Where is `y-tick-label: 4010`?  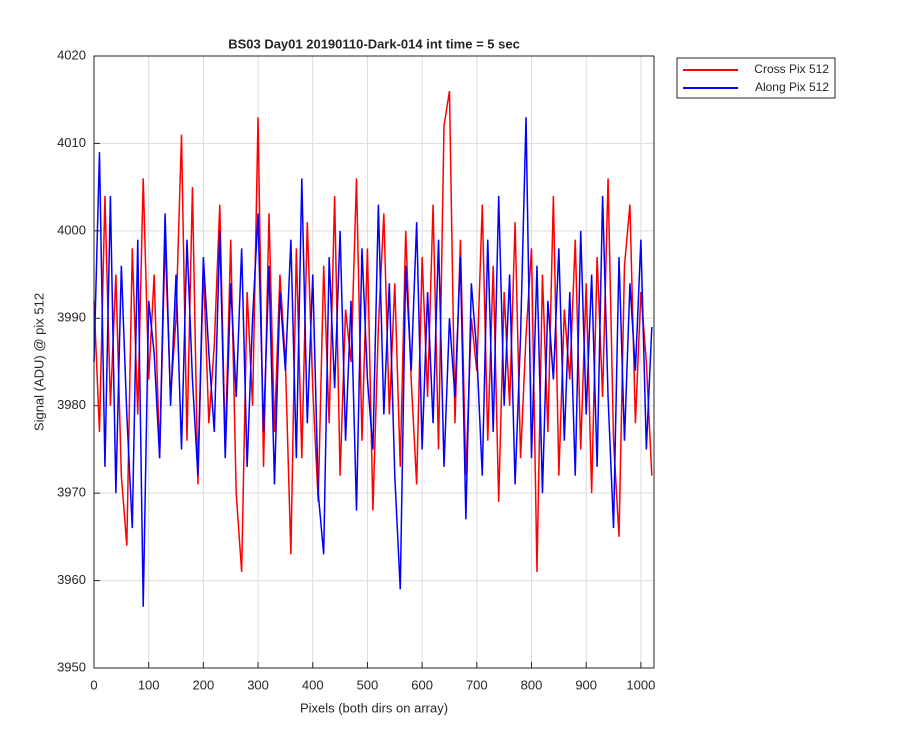
y-tick-label: 4010 is located at coordinates (71, 142).